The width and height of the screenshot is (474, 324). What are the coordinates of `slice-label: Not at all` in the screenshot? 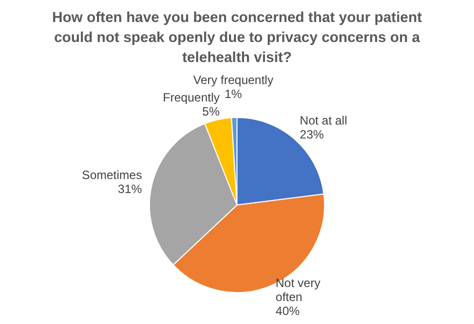 It's located at (324, 120).